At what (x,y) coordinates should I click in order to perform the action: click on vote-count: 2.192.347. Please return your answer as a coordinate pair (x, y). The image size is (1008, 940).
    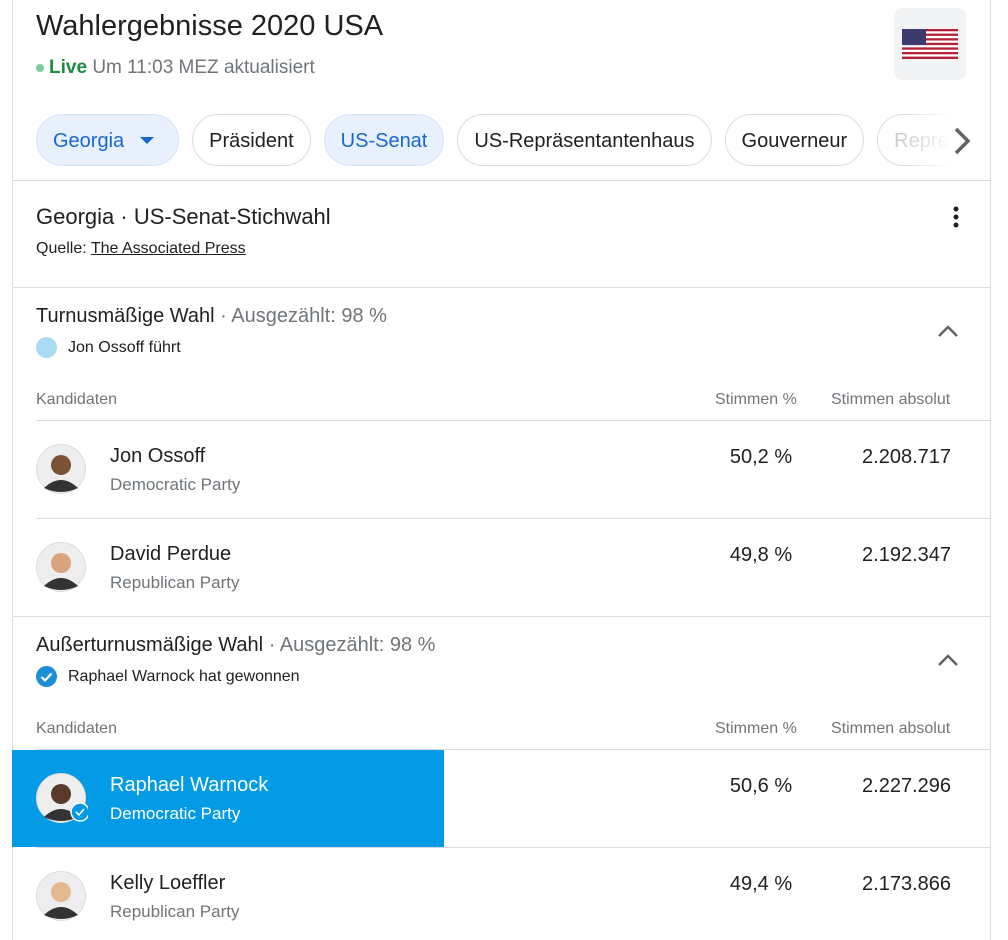
    Looking at the image, I should click on (906, 555).